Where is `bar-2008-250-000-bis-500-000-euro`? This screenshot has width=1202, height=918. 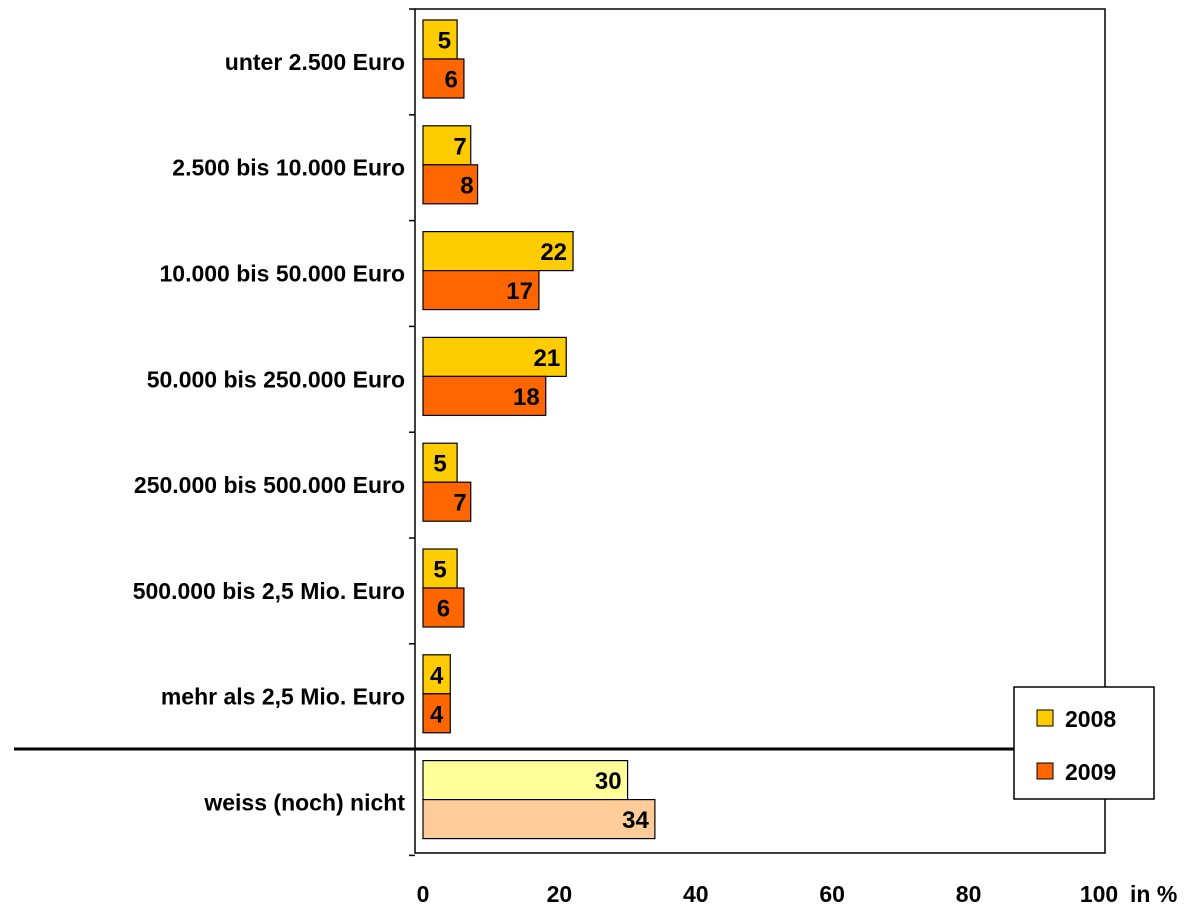 bar-2008-250-000-bis-500-000-euro is located at coordinates (440, 462).